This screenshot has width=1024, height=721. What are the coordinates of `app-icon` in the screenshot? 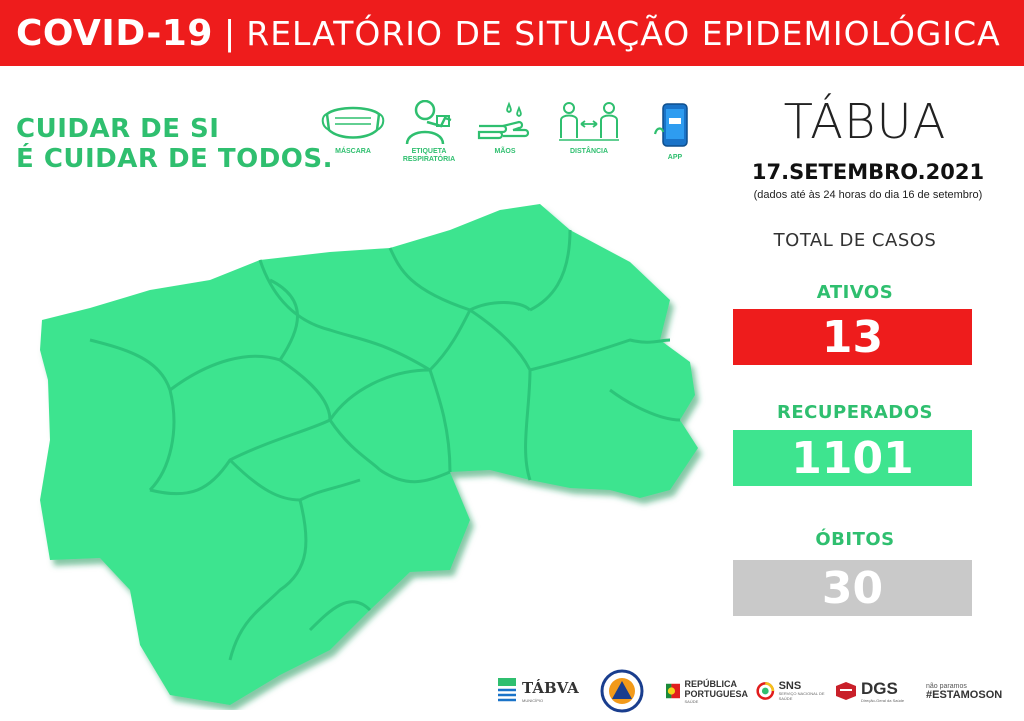 It's located at (670, 125).